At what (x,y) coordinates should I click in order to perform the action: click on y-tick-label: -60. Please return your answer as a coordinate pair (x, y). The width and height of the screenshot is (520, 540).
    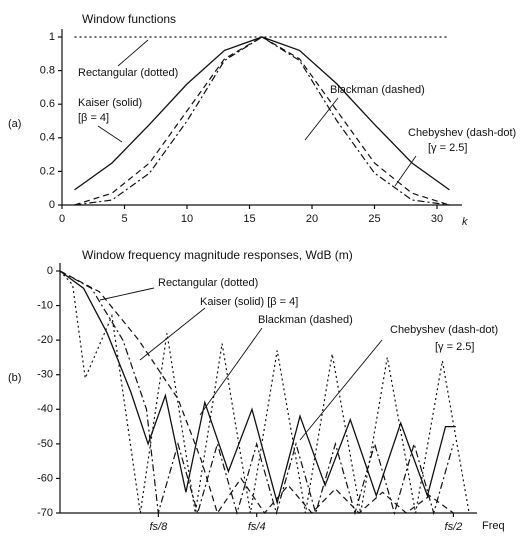
    Looking at the image, I should click on (45, 478).